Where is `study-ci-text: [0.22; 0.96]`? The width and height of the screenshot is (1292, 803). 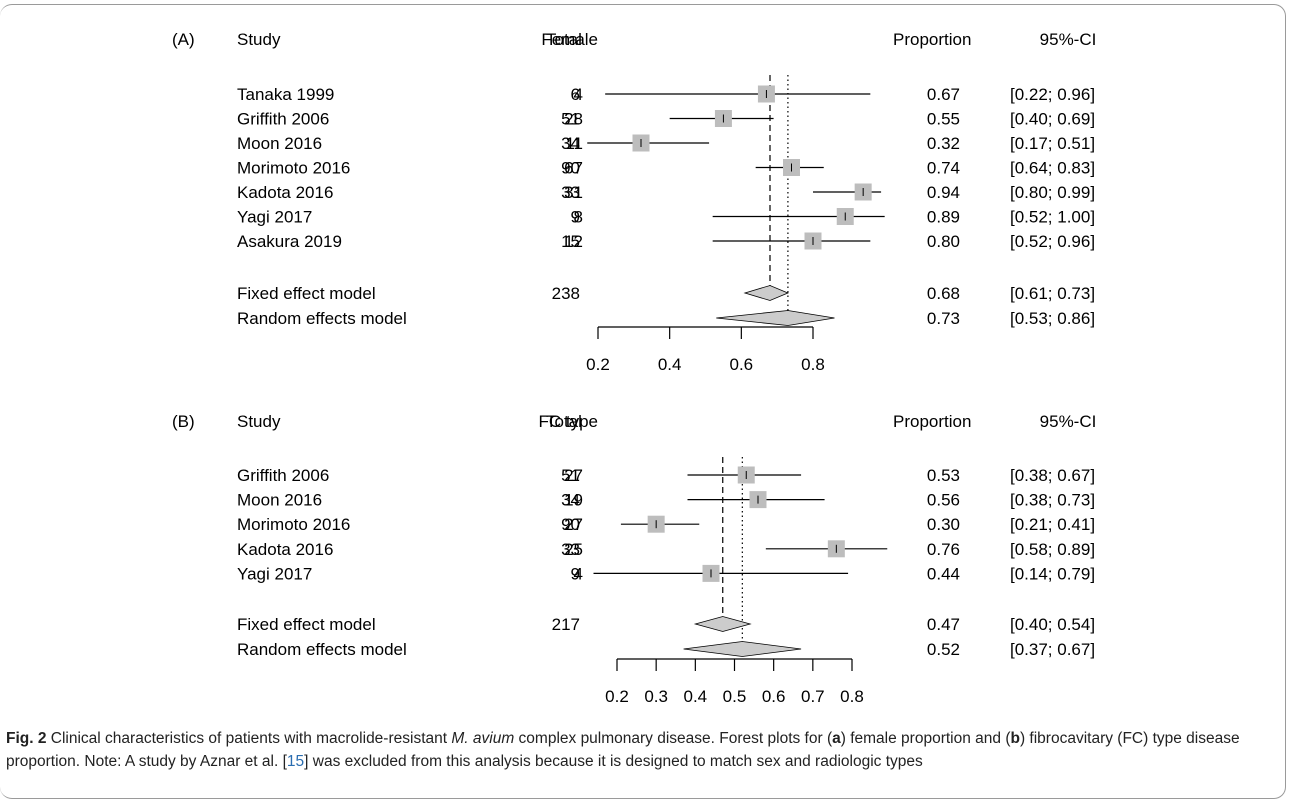
study-ci-text: [0.22; 0.96] is located at coordinates (1052, 94).